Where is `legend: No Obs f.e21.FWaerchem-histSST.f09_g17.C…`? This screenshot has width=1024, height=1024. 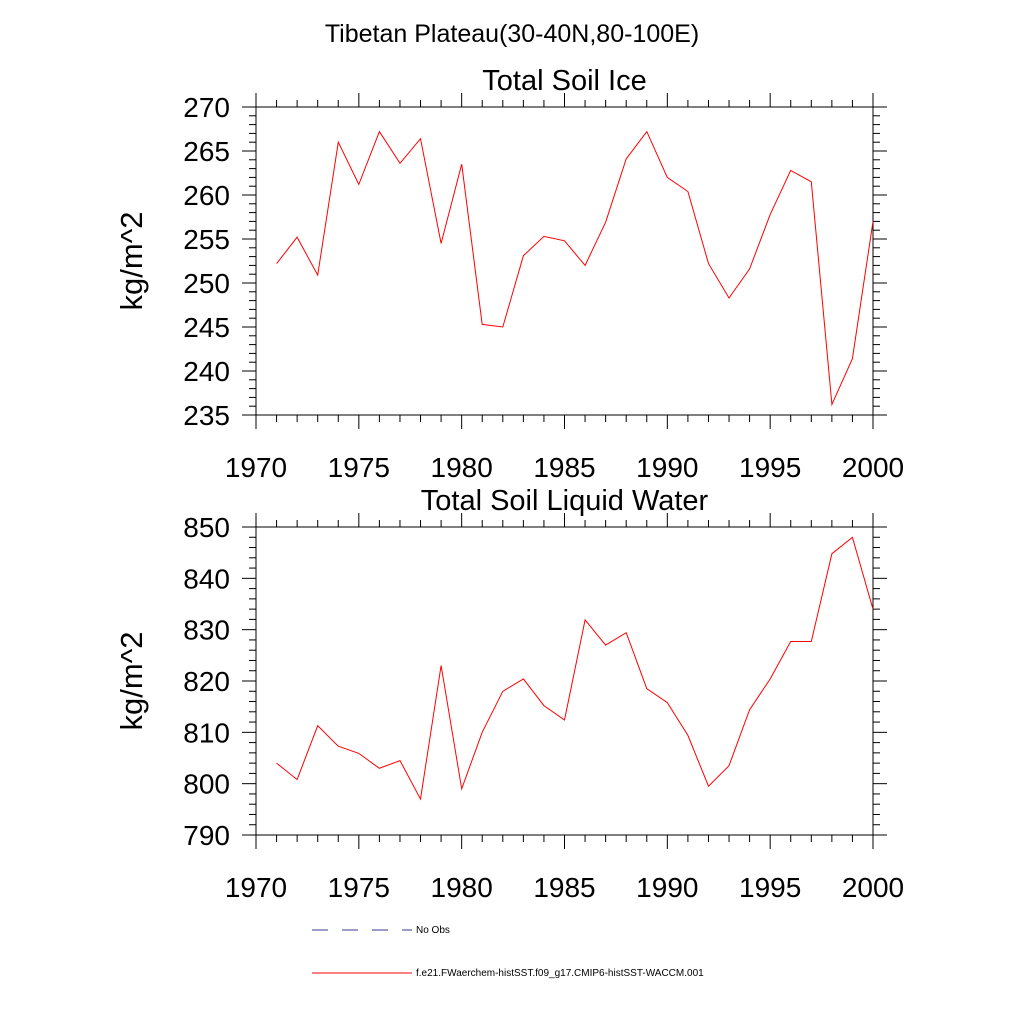
legend: No Obs f.e21.FWaerchem-histSST.f09_g17.C… is located at coordinates (508, 952).